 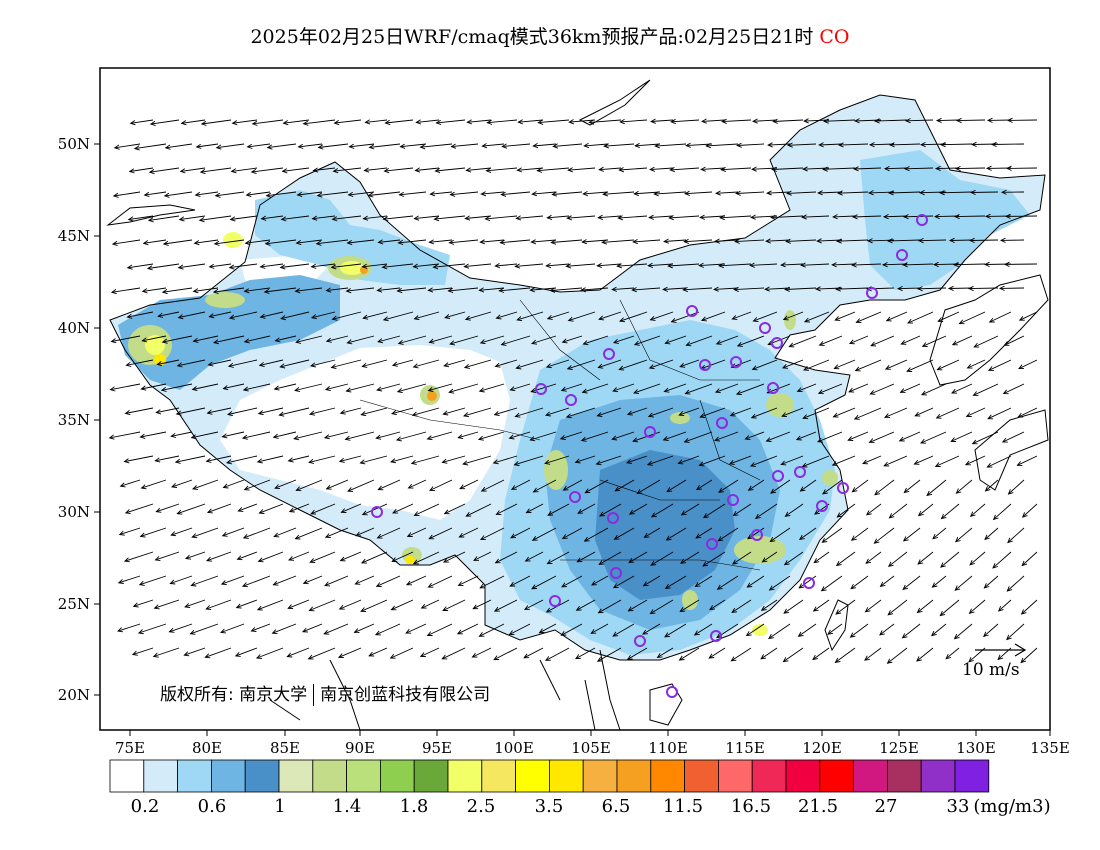 What do you see at coordinates (225, 300) in the screenshot?
I see `hotspot-aksu` at bounding box center [225, 300].